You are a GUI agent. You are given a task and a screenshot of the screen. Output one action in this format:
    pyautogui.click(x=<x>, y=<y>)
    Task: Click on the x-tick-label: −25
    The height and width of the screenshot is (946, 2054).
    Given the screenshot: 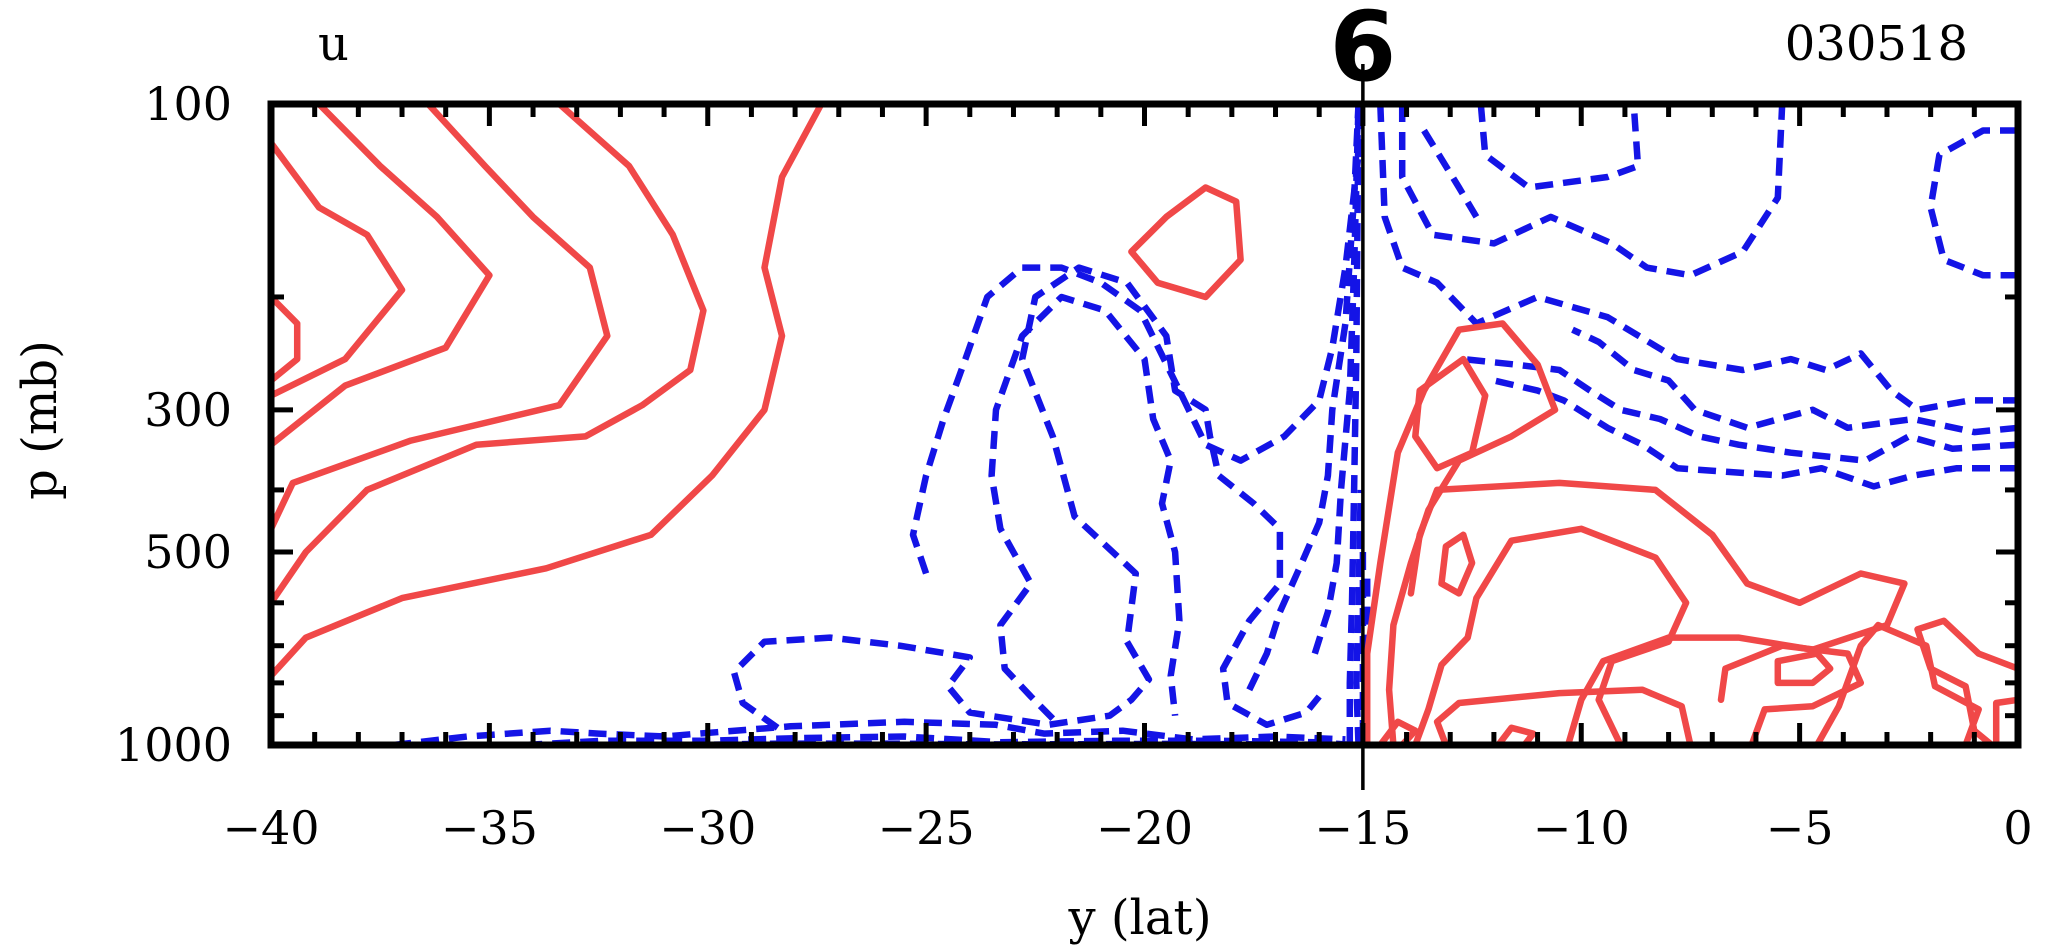 What is the action you would take?
    pyautogui.click(x=926, y=828)
    